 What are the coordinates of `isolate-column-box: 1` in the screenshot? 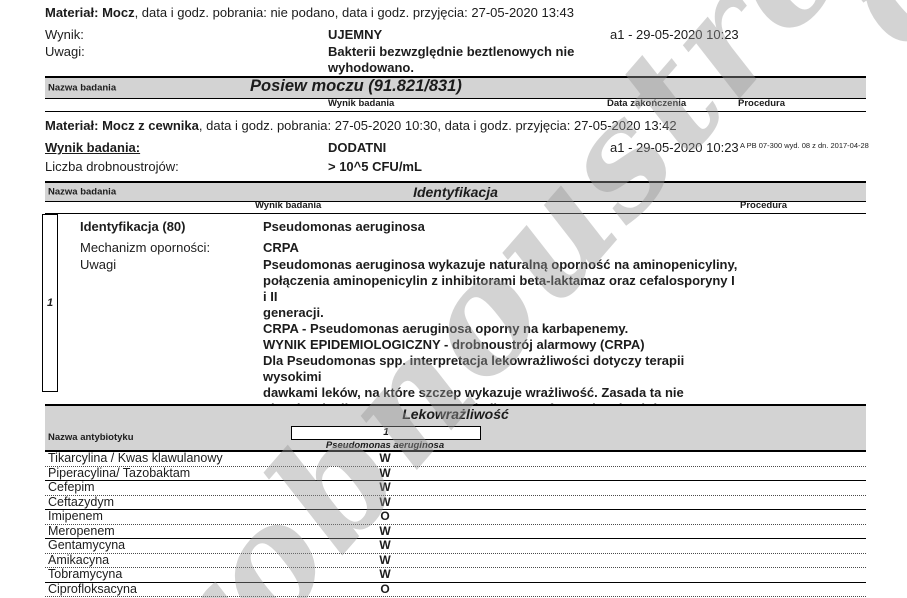 It's located at (386, 433).